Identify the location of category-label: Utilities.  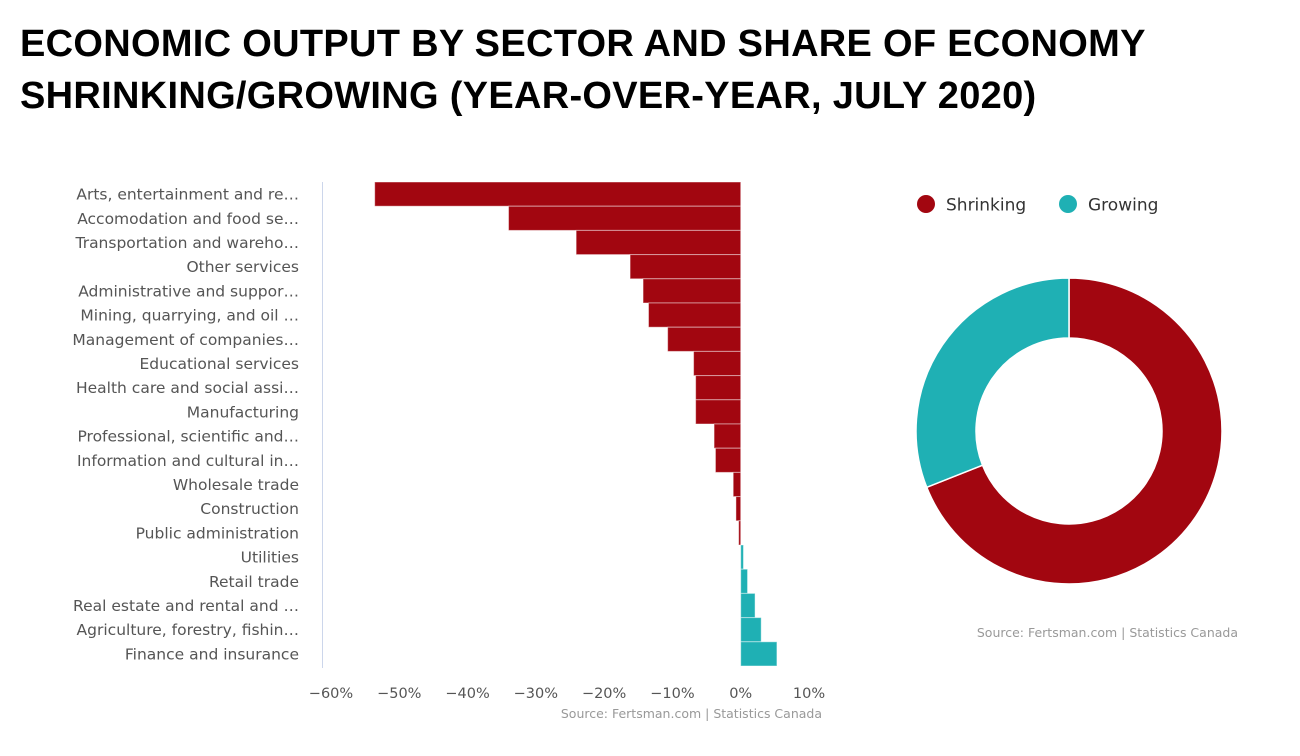
(270, 558).